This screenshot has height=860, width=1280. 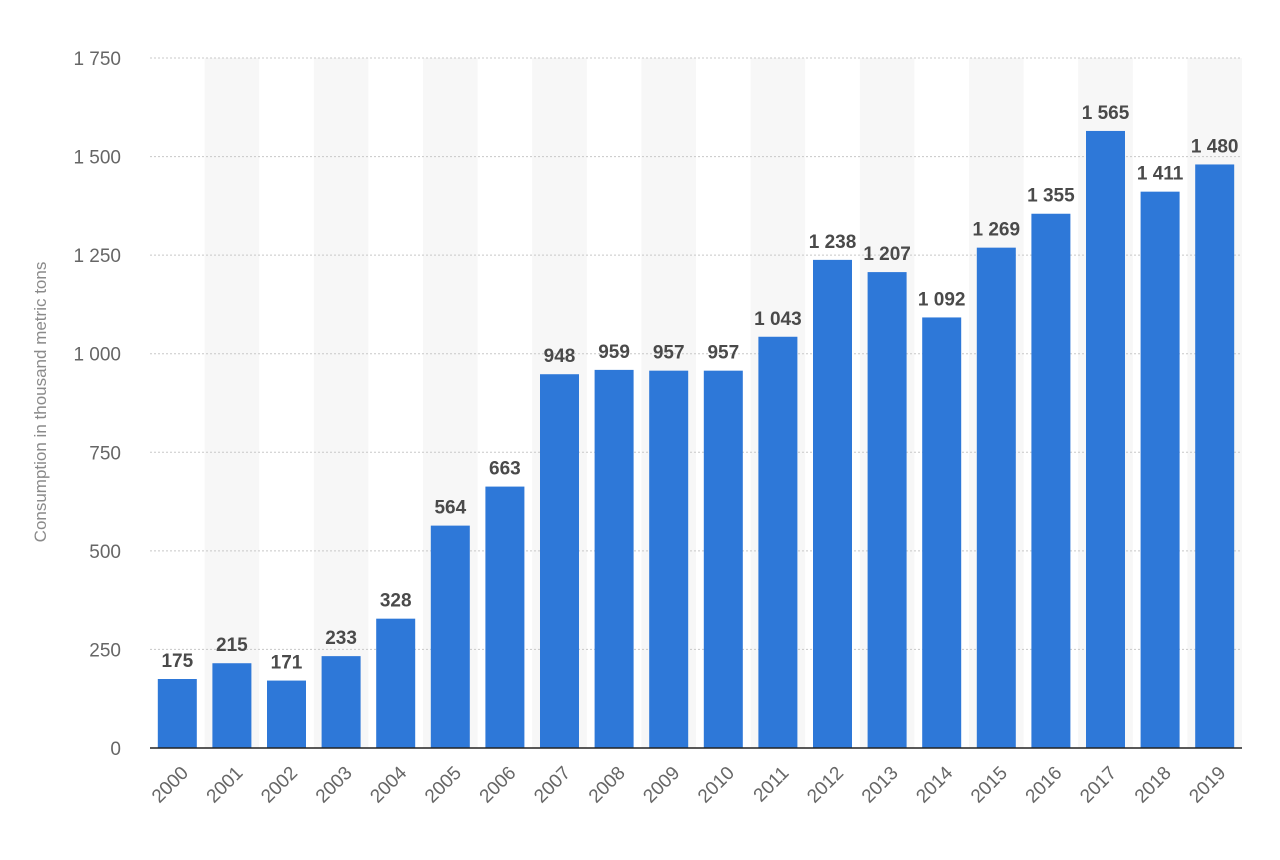 I want to click on y-tick-label: 0, so click(x=115, y=749).